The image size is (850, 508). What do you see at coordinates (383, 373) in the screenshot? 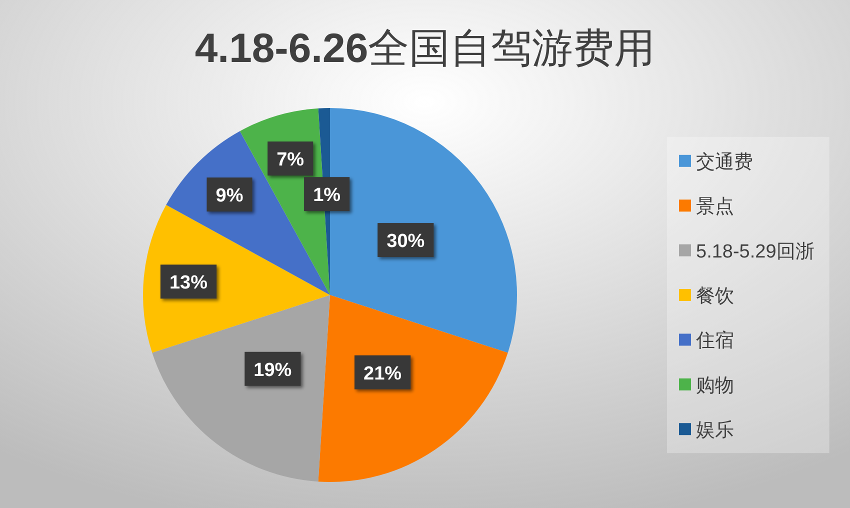
I see `data-label: 21%` at bounding box center [383, 373].